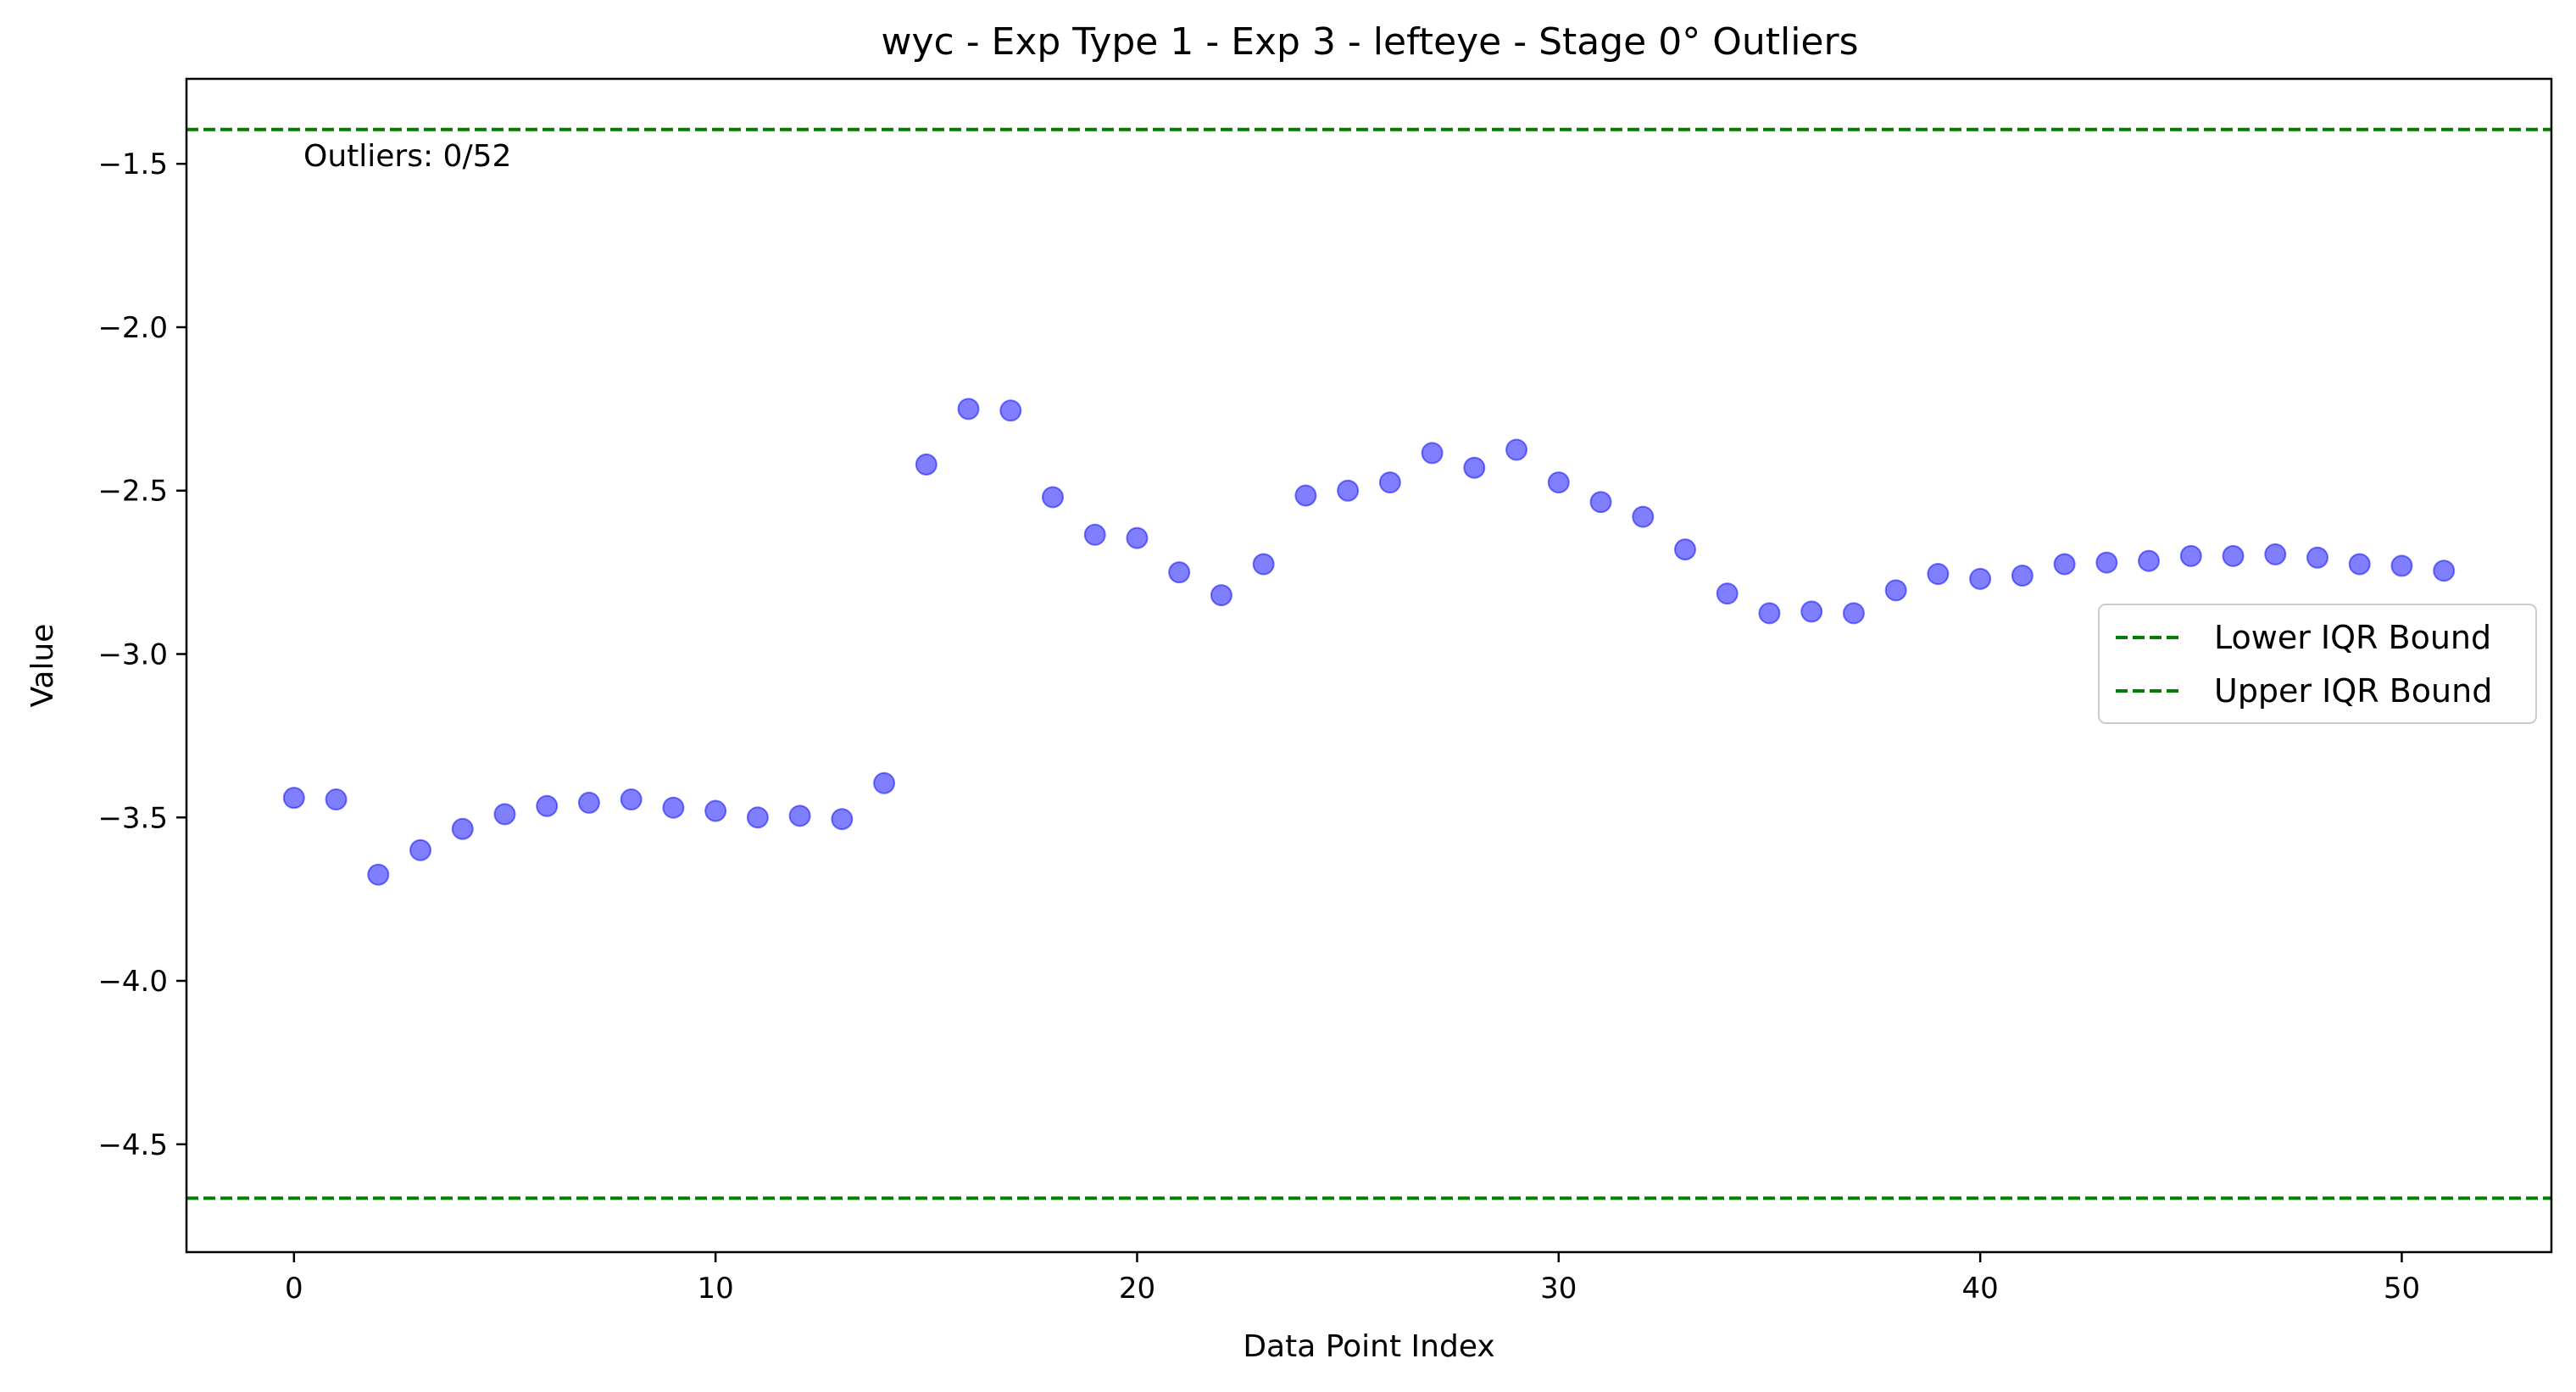 The width and height of the screenshot is (2576, 1392). What do you see at coordinates (132, 164) in the screenshot?
I see `y-tick-label: −1.5` at bounding box center [132, 164].